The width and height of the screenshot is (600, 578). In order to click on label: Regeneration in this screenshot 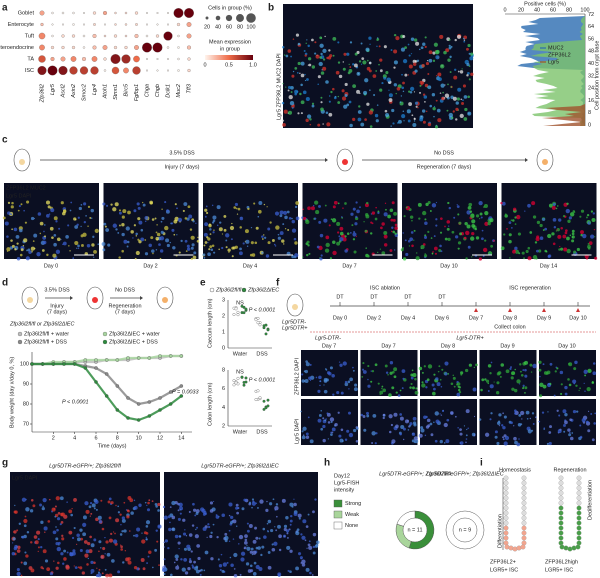, I will do `click(569, 470)`.